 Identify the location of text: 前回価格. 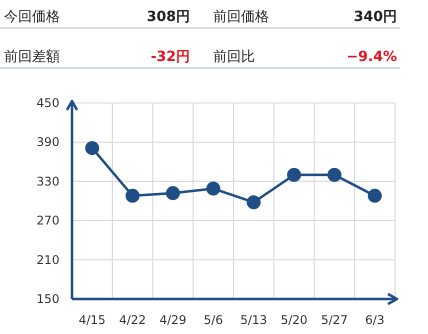
(241, 17).